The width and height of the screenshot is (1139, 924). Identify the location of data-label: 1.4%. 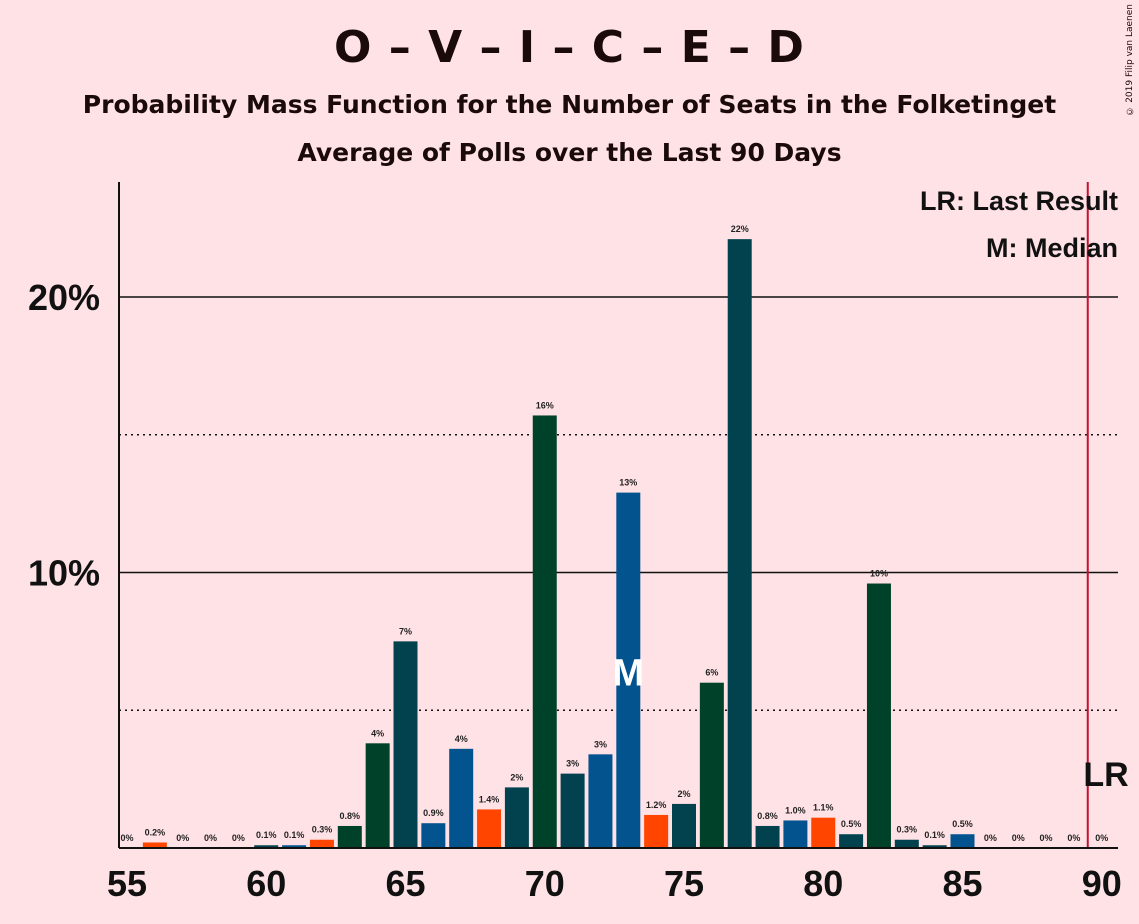
(489, 799).